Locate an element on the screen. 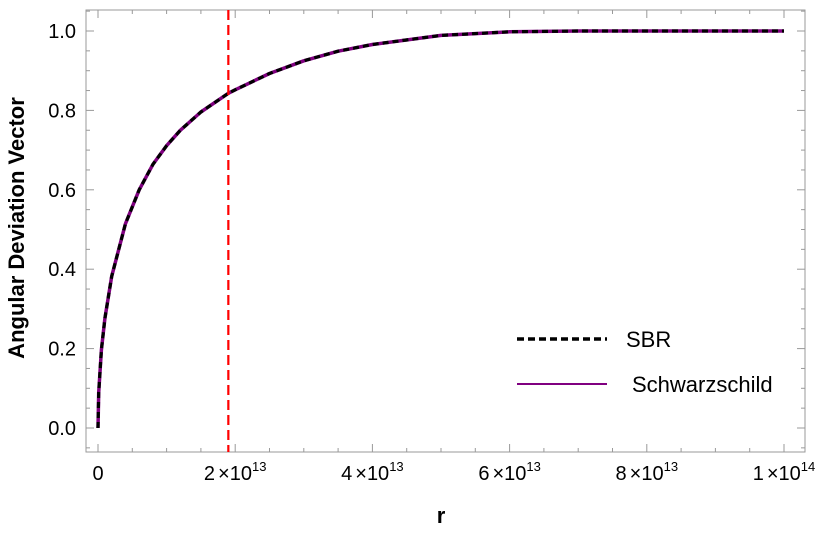  y-tick-label: 0.4 is located at coordinates (62, 270).